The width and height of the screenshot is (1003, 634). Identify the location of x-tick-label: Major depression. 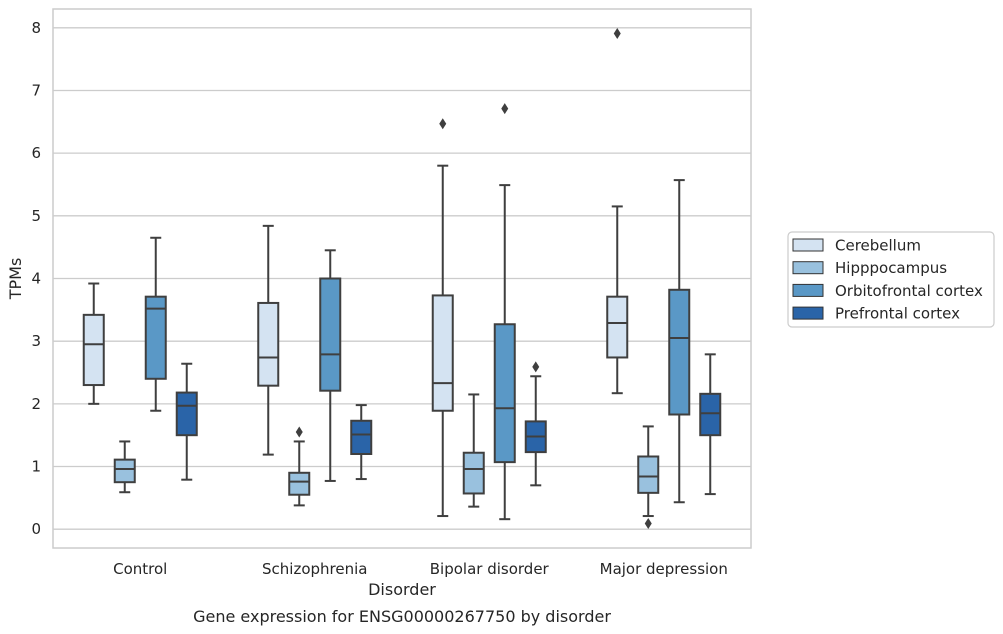
(664, 569).